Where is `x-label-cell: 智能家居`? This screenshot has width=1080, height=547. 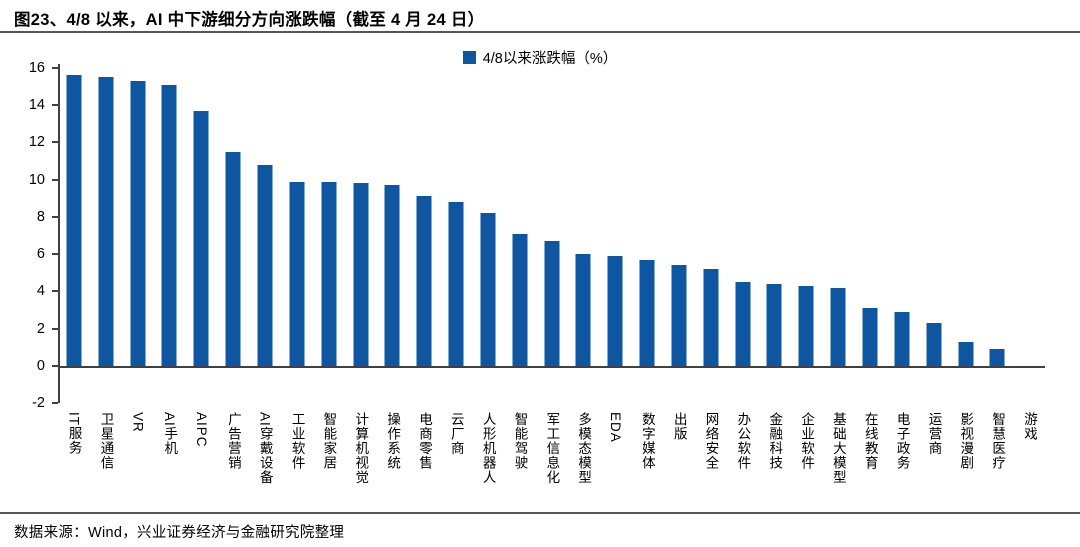 x-label-cell: 智能家居 is located at coordinates (329, 463).